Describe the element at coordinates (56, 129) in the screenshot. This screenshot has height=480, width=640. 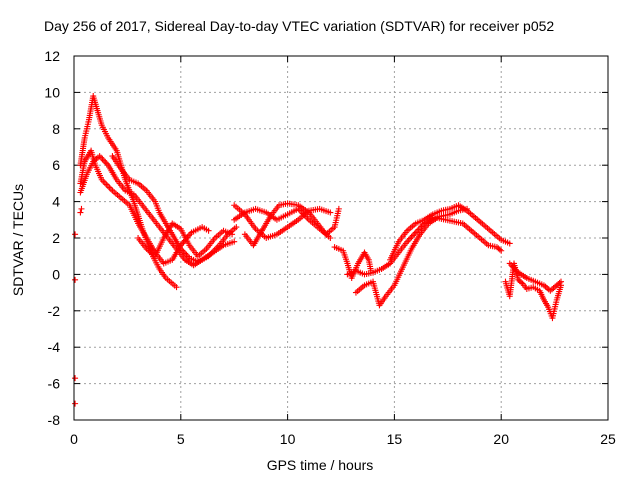
I see `y-tick-label: 8` at that location.